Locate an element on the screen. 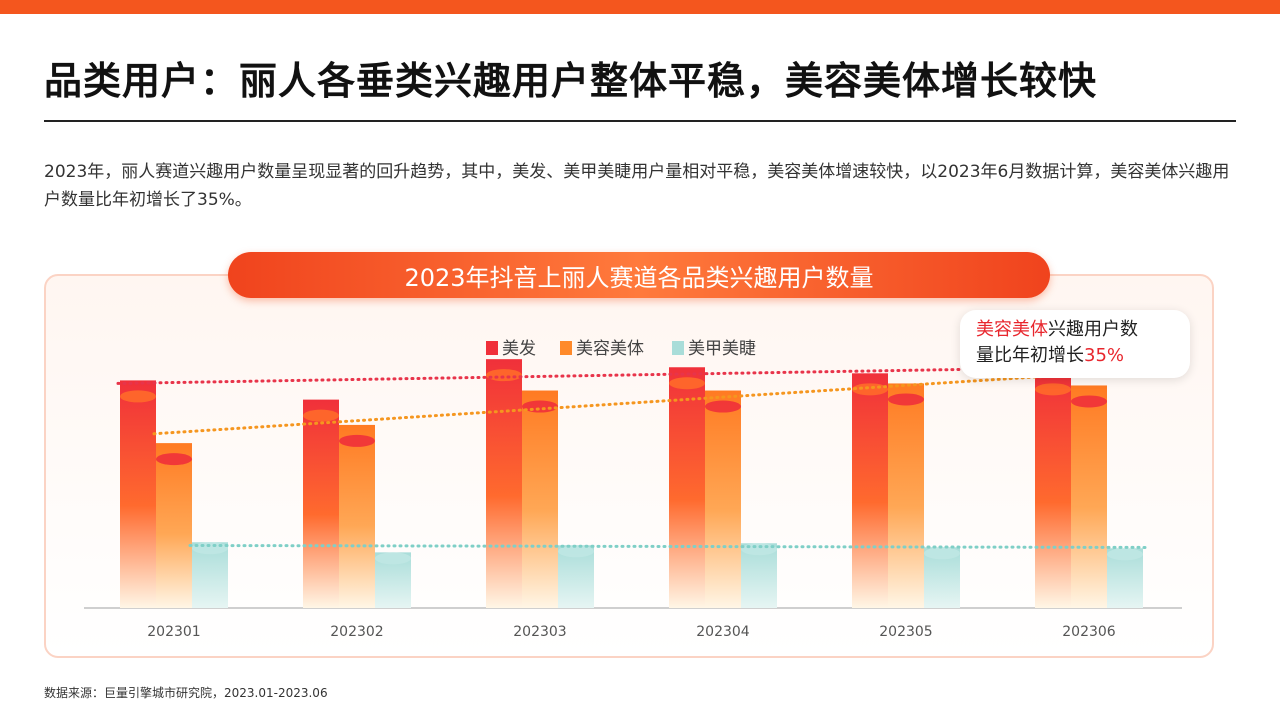 This screenshot has width=1280, height=720. chart-title: 2023年抖音上丽人赛道各品类兴趣用户数量 is located at coordinates (639, 277).